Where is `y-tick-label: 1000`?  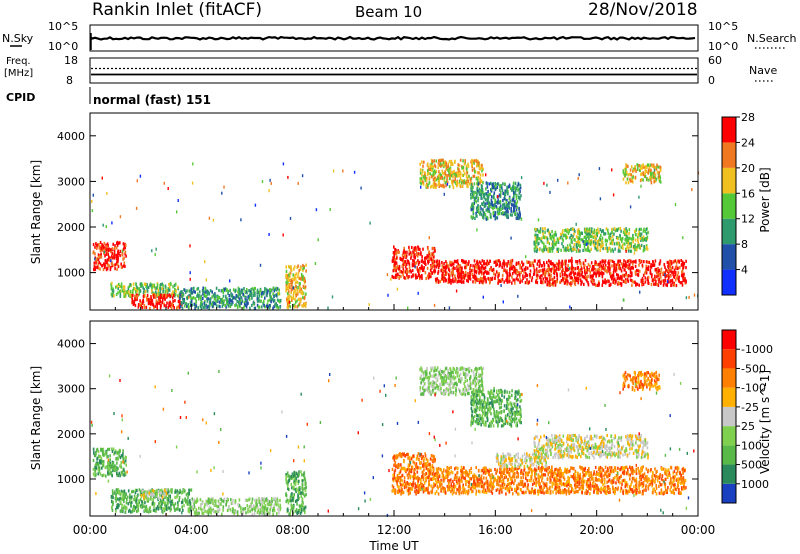
y-tick-label: 1000 is located at coordinates (71, 273).